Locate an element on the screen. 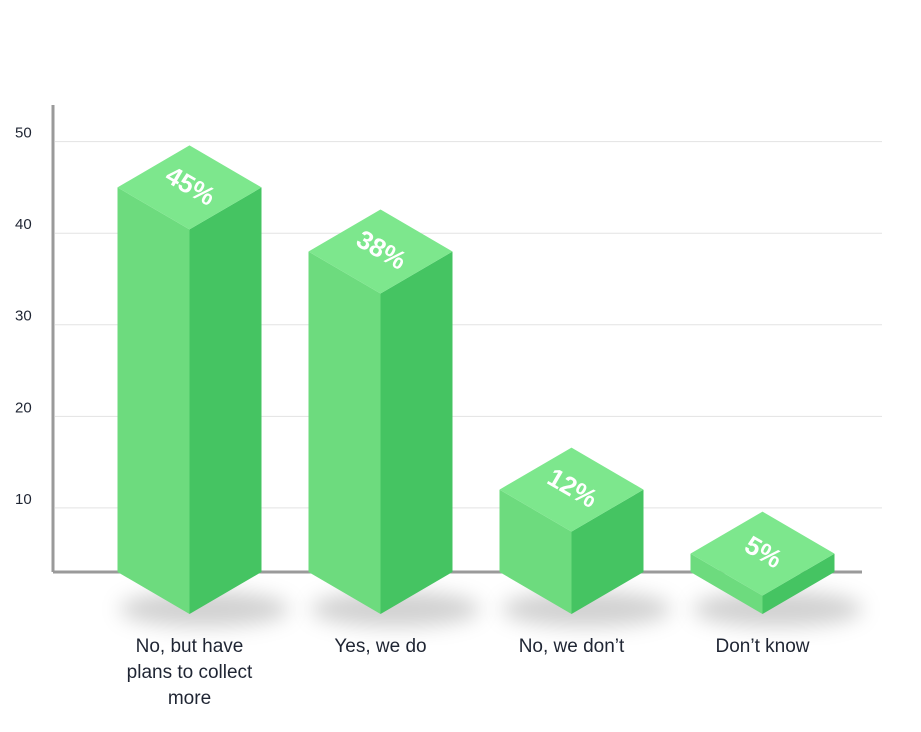 This screenshot has width=921, height=732. y-tick-label: 20 is located at coordinates (23, 407).